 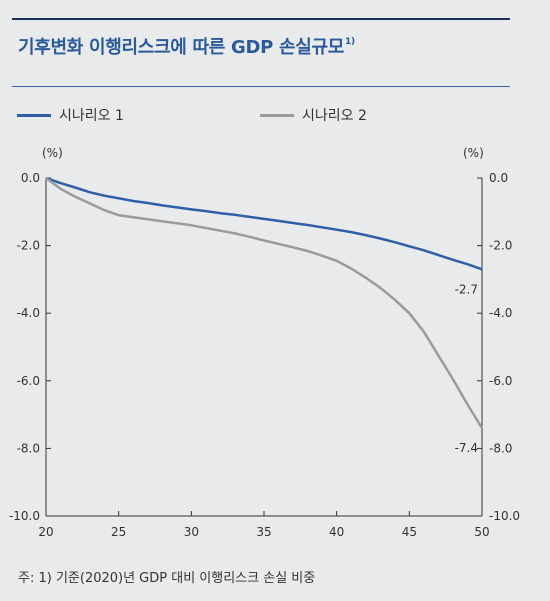 What do you see at coordinates (504, 516) in the screenshot?
I see `y-tick-label-right: -10.0` at bounding box center [504, 516].